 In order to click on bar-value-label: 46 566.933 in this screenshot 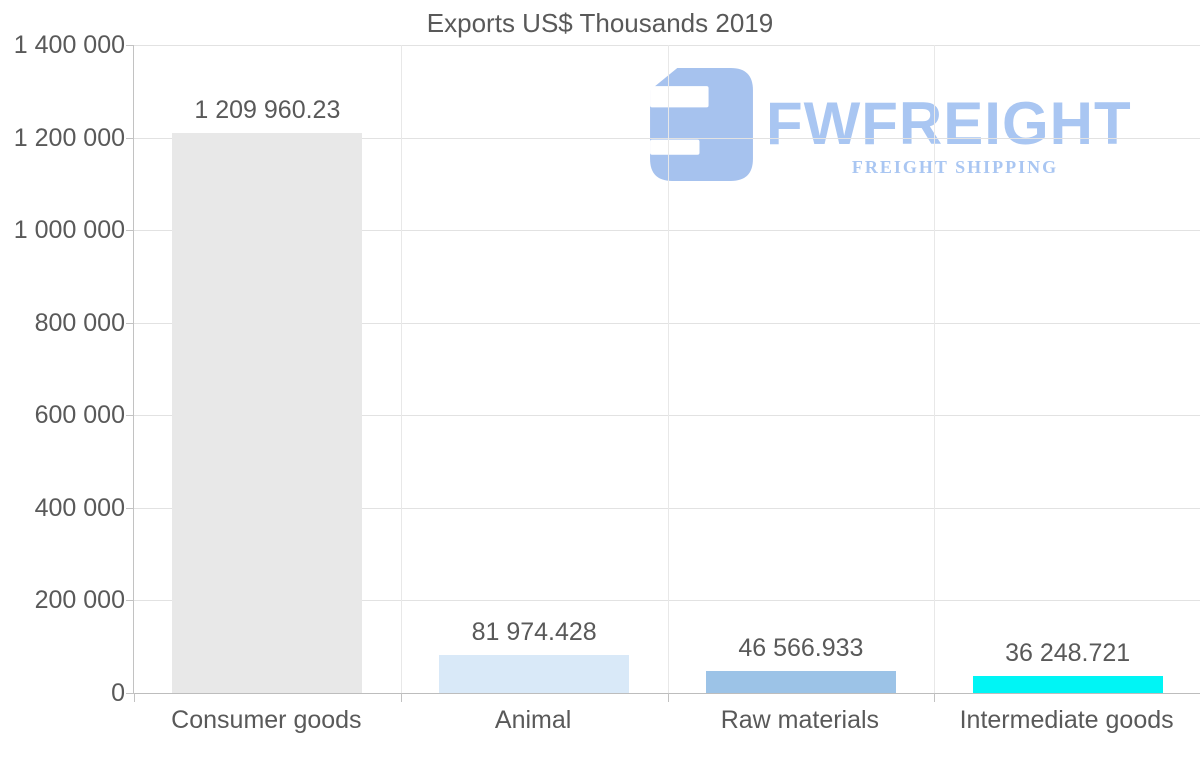, I will do `click(801, 648)`.